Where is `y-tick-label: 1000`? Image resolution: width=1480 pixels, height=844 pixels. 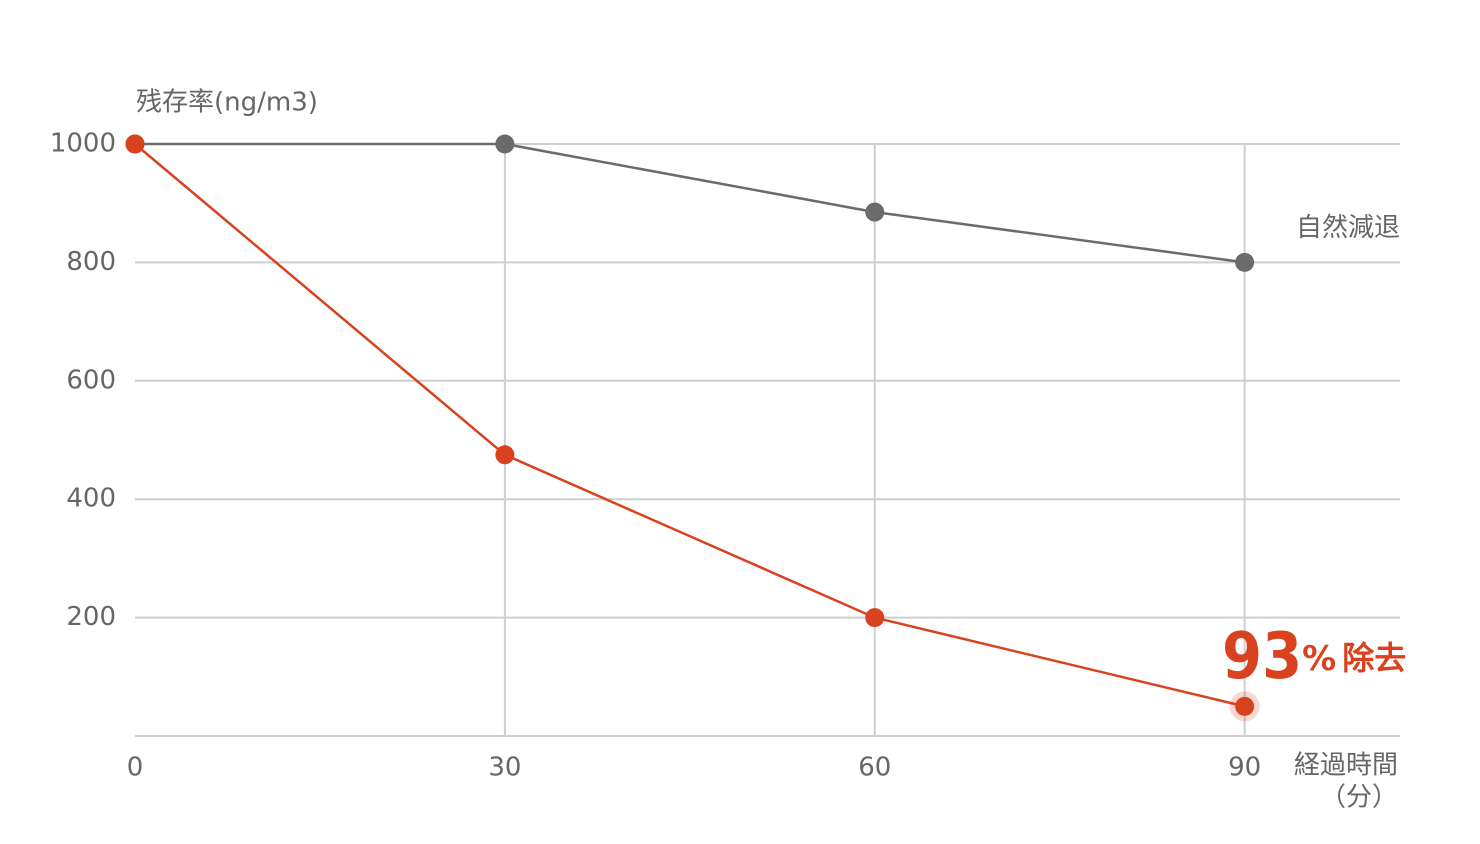
y-tick-label: 1000 is located at coordinates (83, 144).